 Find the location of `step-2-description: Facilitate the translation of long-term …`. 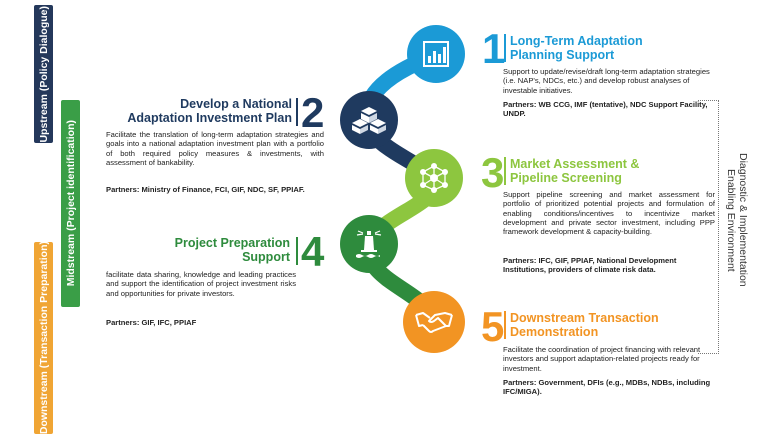

step-2-description: Facilitate the translation of long-term … is located at coordinates (215, 148).